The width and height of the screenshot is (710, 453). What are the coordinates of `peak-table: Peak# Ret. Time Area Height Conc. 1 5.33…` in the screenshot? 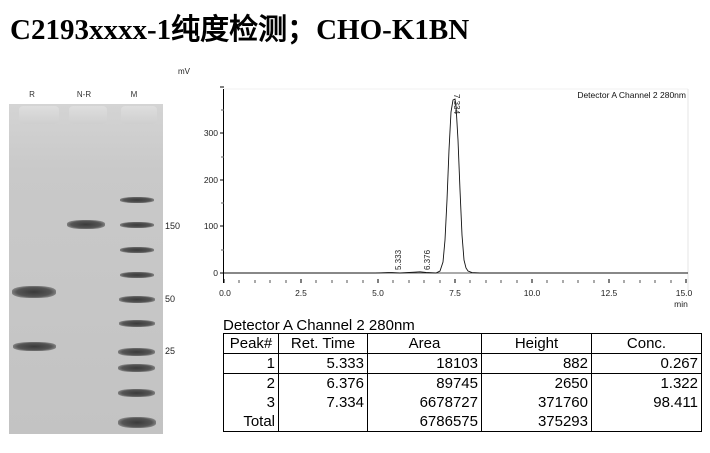 It's located at (462, 382).